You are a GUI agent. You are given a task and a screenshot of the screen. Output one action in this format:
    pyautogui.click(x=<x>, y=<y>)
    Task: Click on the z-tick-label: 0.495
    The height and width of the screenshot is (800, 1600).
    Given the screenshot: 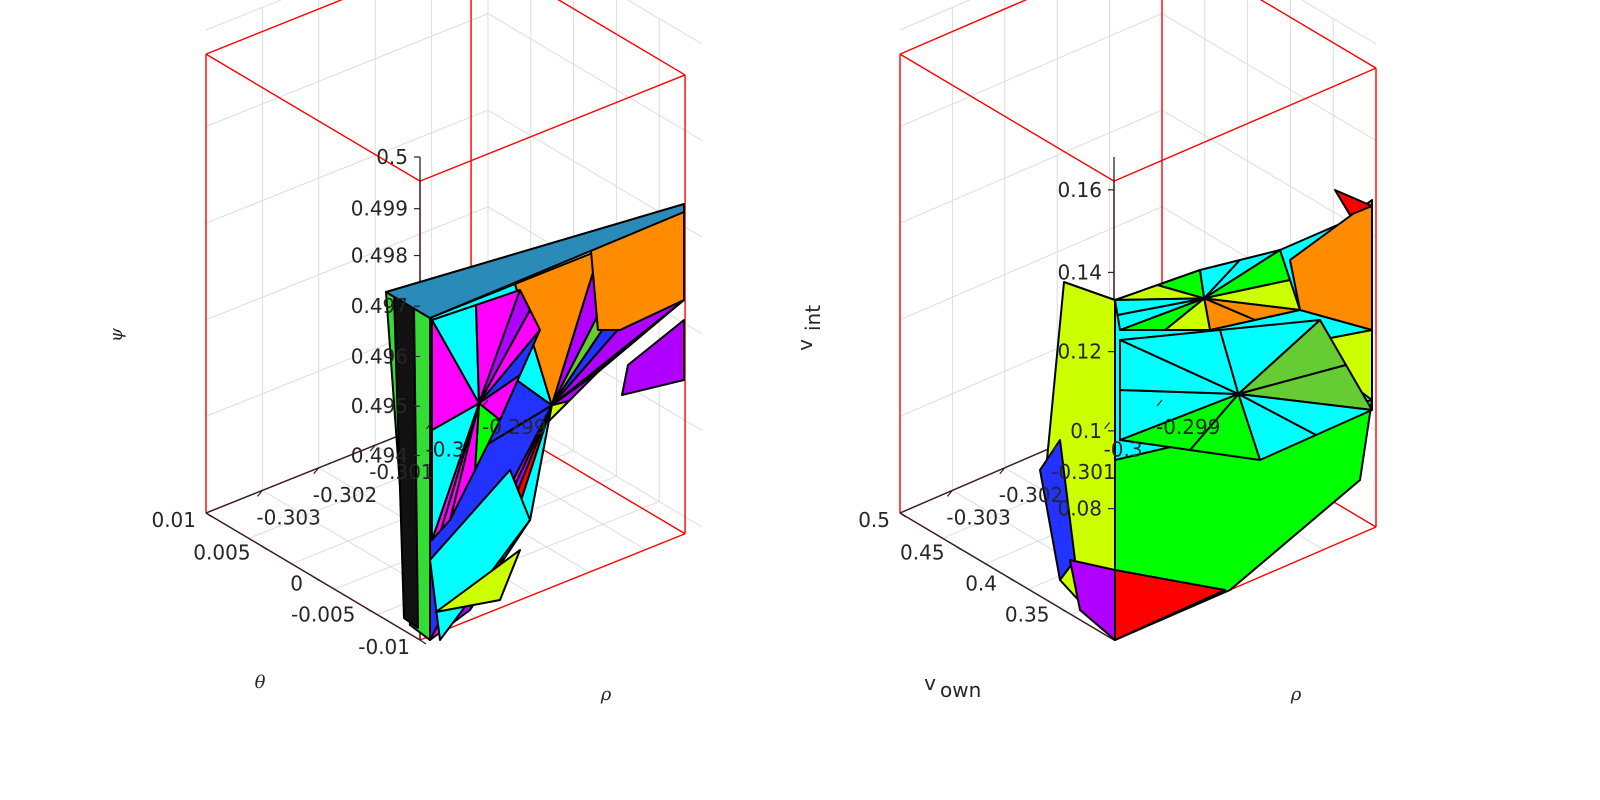 What is the action you would take?
    pyautogui.click(x=379, y=406)
    